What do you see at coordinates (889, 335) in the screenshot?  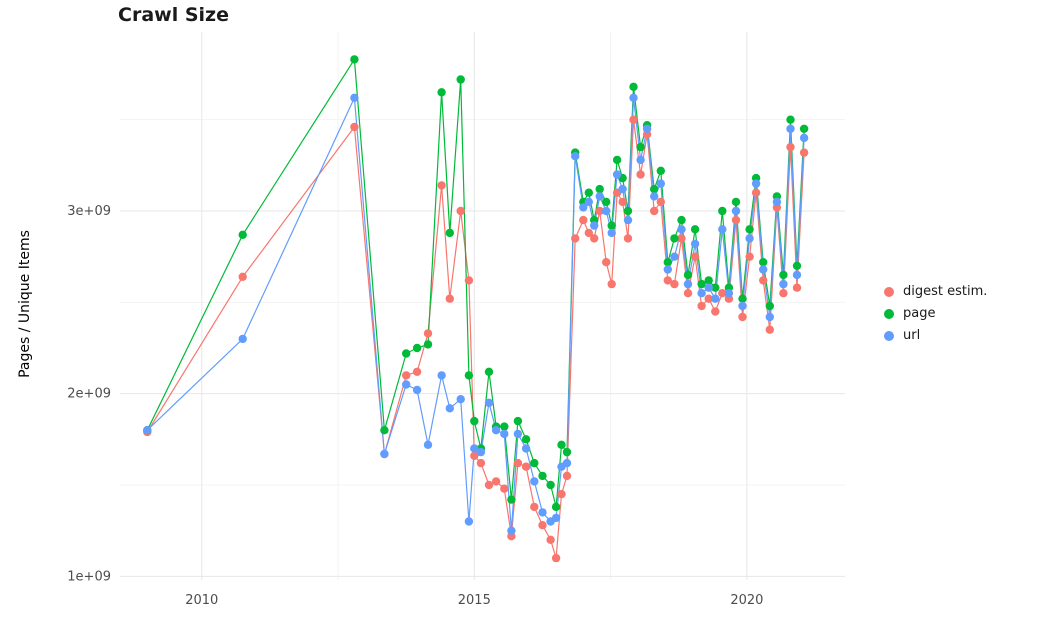 I see `legend-dot-url` at bounding box center [889, 335].